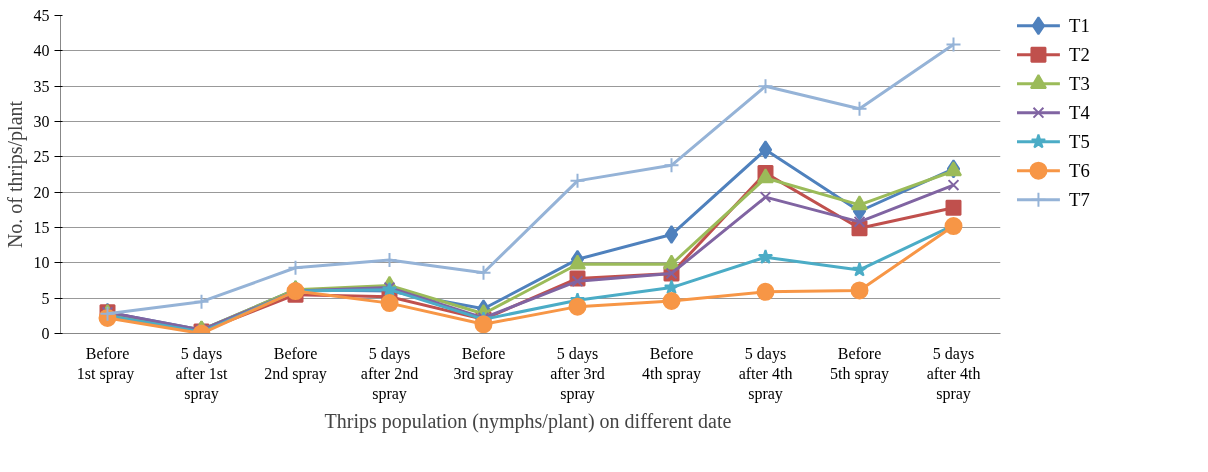  What do you see at coordinates (41, 121) in the screenshot?
I see `y-tick-label: 30` at bounding box center [41, 121].